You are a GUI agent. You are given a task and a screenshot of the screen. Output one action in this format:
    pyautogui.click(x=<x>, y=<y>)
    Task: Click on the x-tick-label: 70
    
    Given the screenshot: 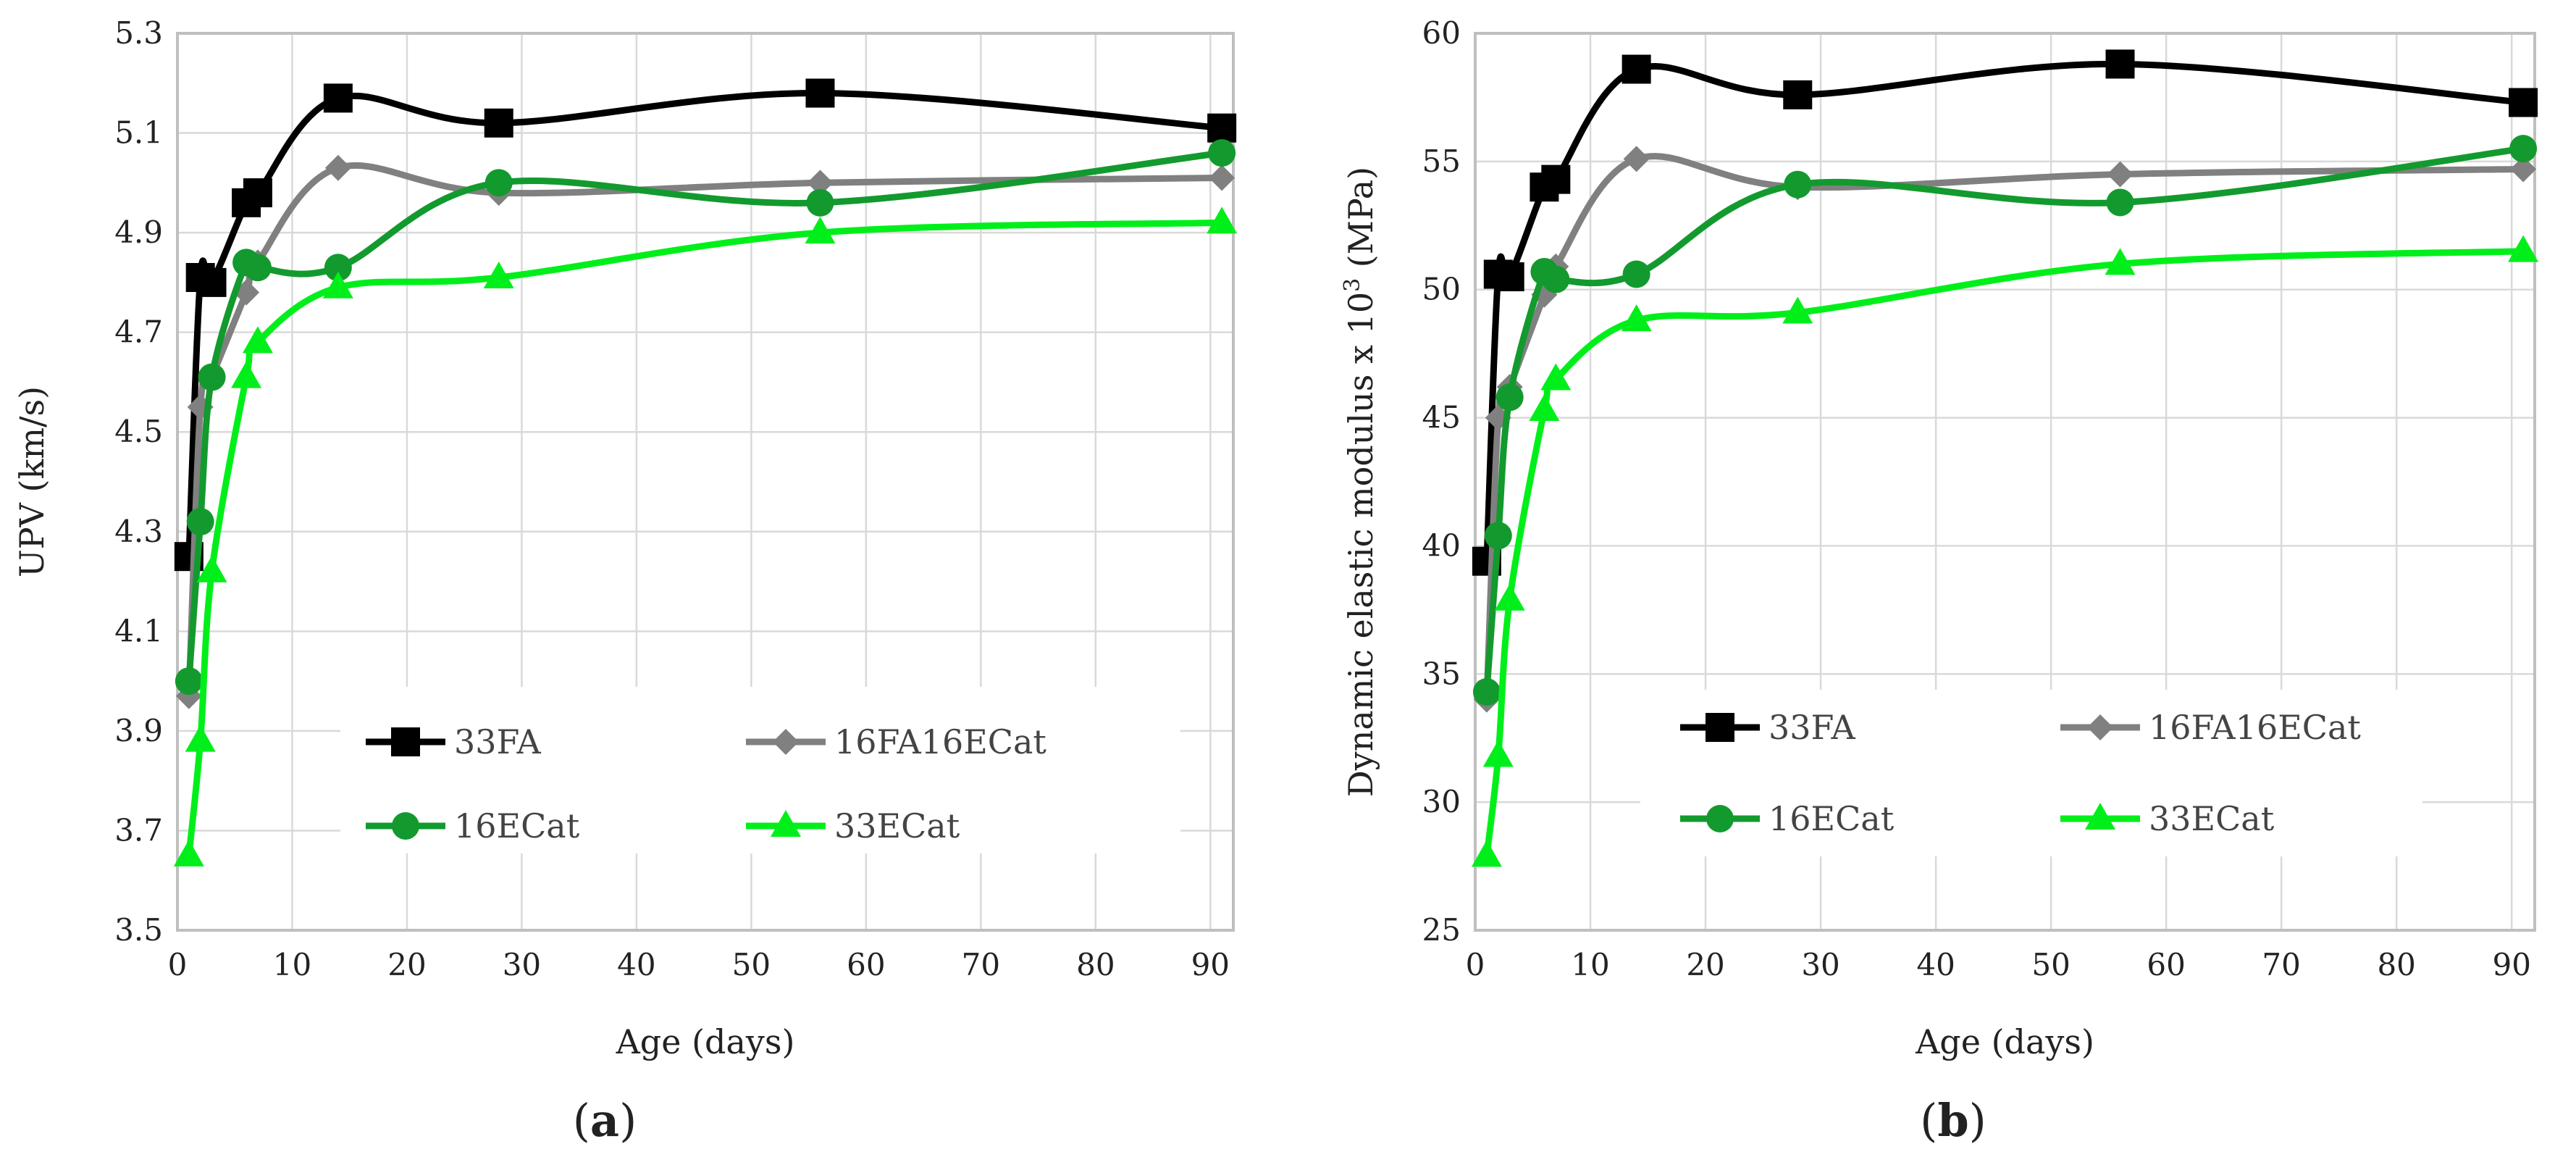 What is the action you would take?
    pyautogui.click(x=2281, y=965)
    